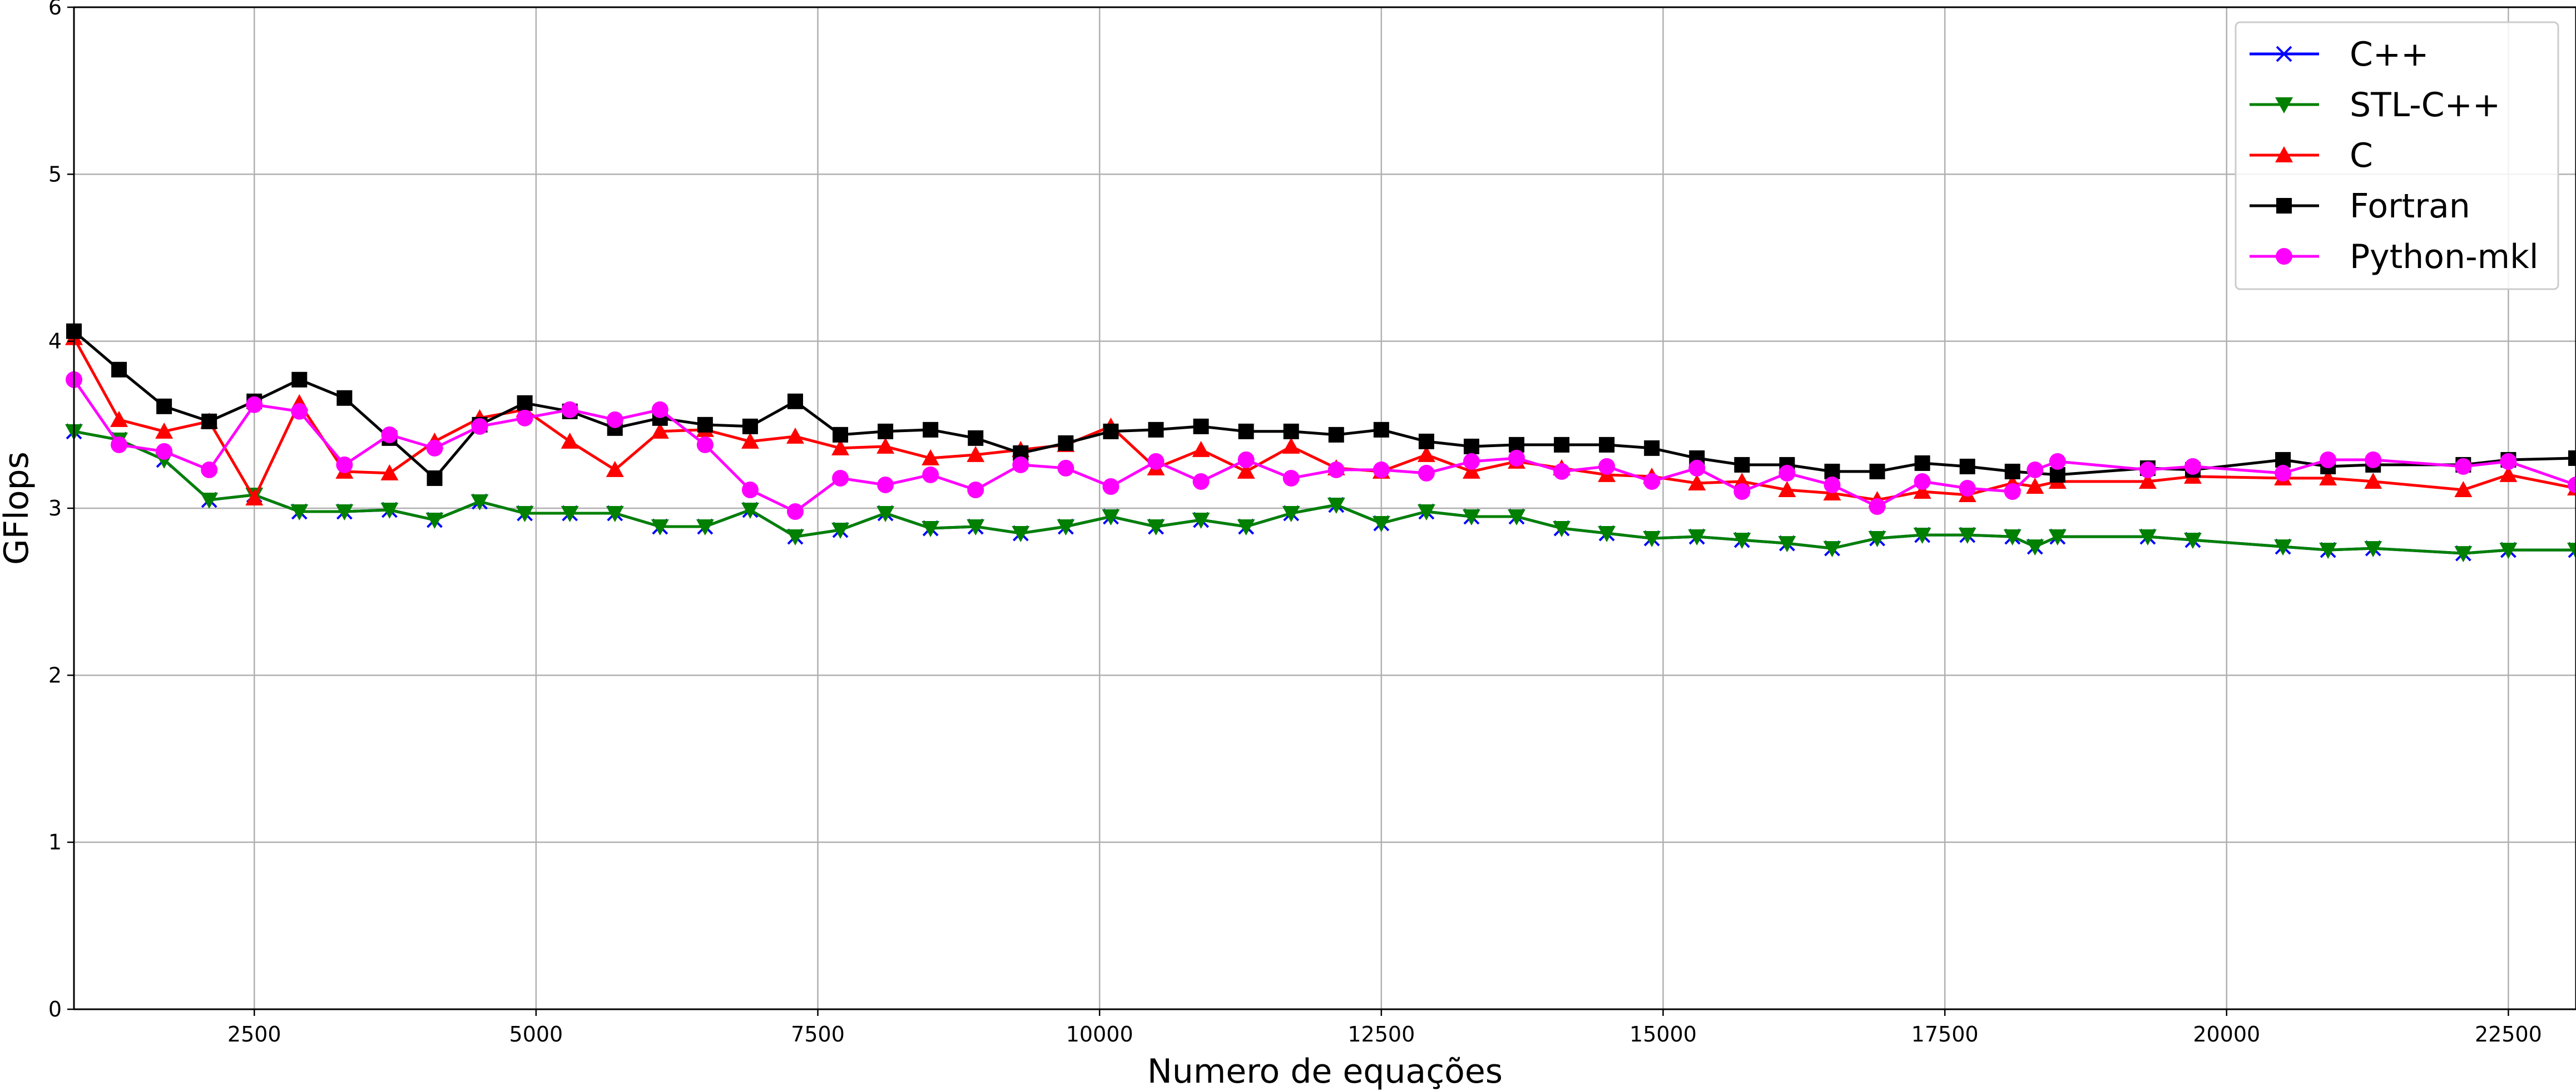 This screenshot has width=2576, height=1091. I want to click on x-tick-label: 17500, so click(1945, 1034).